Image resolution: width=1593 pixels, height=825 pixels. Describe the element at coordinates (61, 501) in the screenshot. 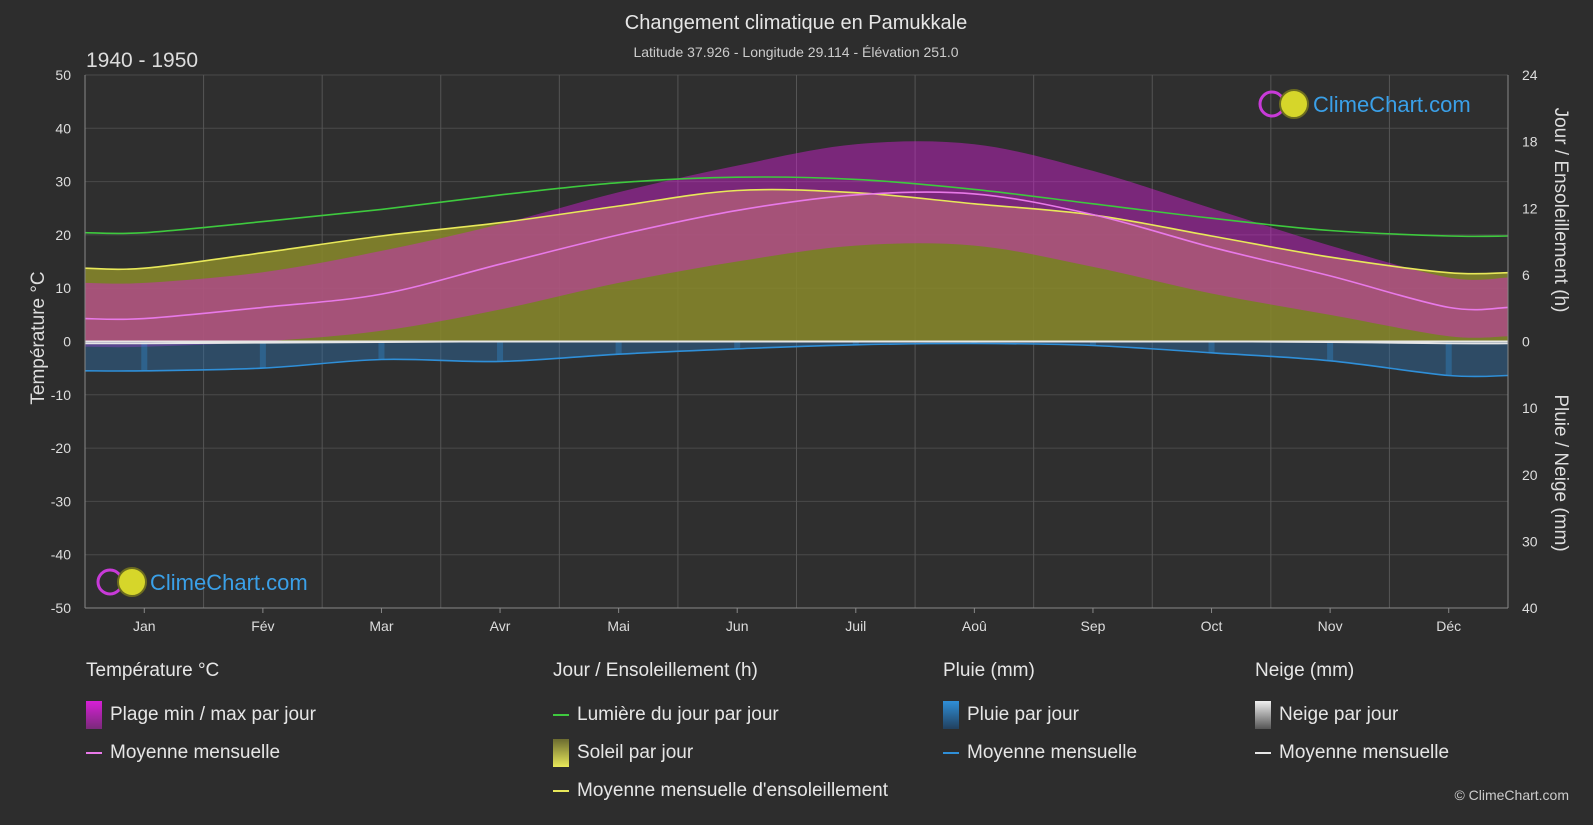

I see `left-tick-label: -30` at that location.